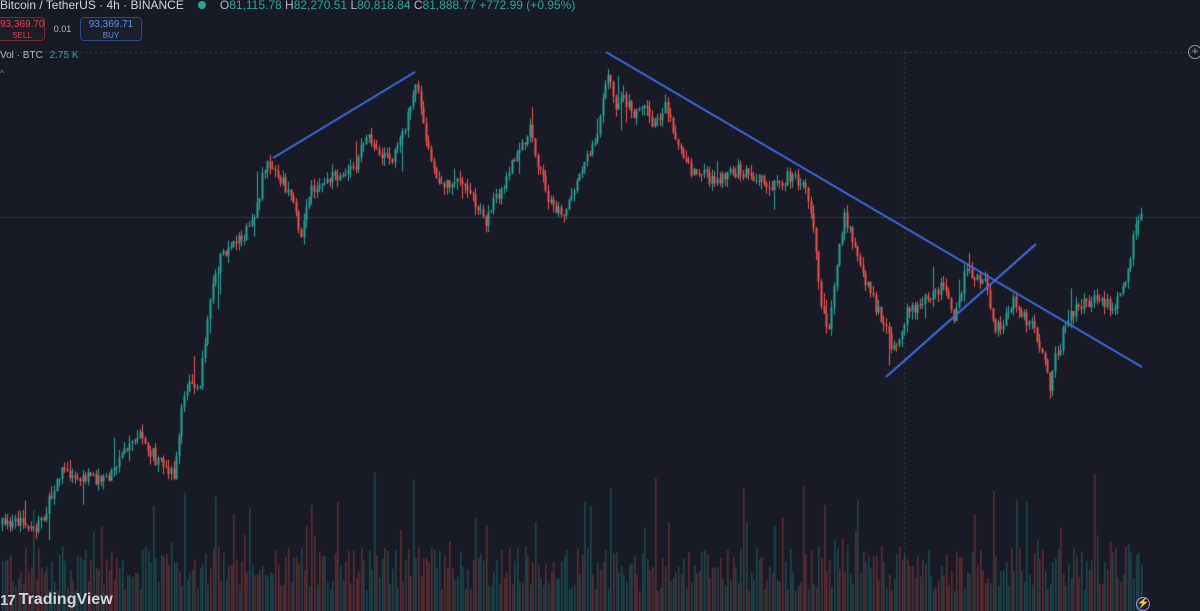  Describe the element at coordinates (1143, 604) in the screenshot. I see `lightning-icon: ⚡` at that location.